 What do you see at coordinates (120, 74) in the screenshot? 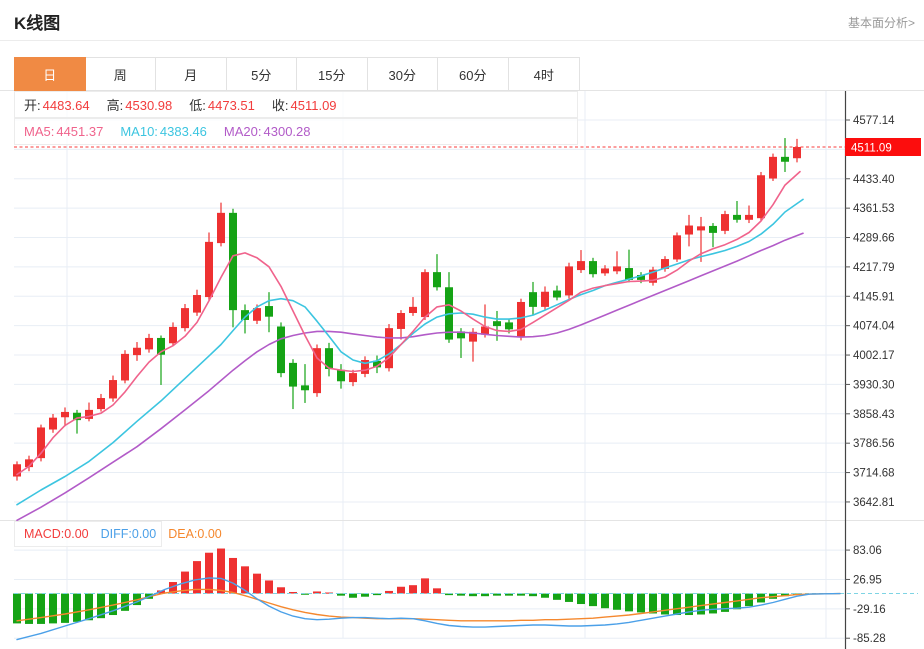
I see `tab-interval-1: 周` at bounding box center [120, 74].